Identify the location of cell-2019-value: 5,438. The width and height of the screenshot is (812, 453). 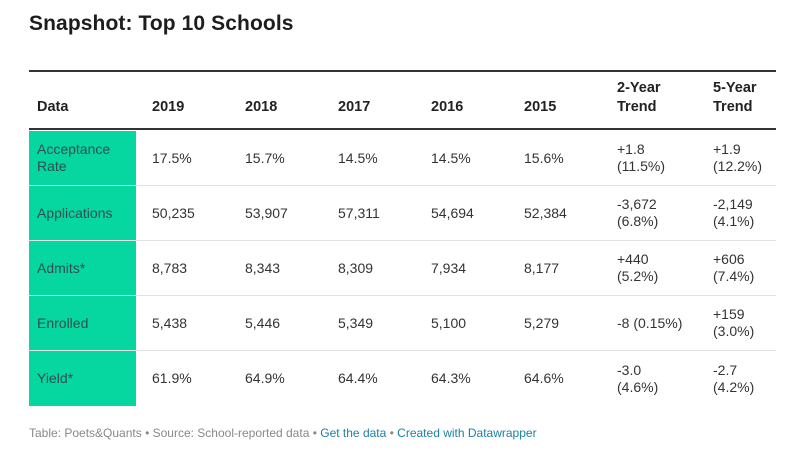
(170, 322).